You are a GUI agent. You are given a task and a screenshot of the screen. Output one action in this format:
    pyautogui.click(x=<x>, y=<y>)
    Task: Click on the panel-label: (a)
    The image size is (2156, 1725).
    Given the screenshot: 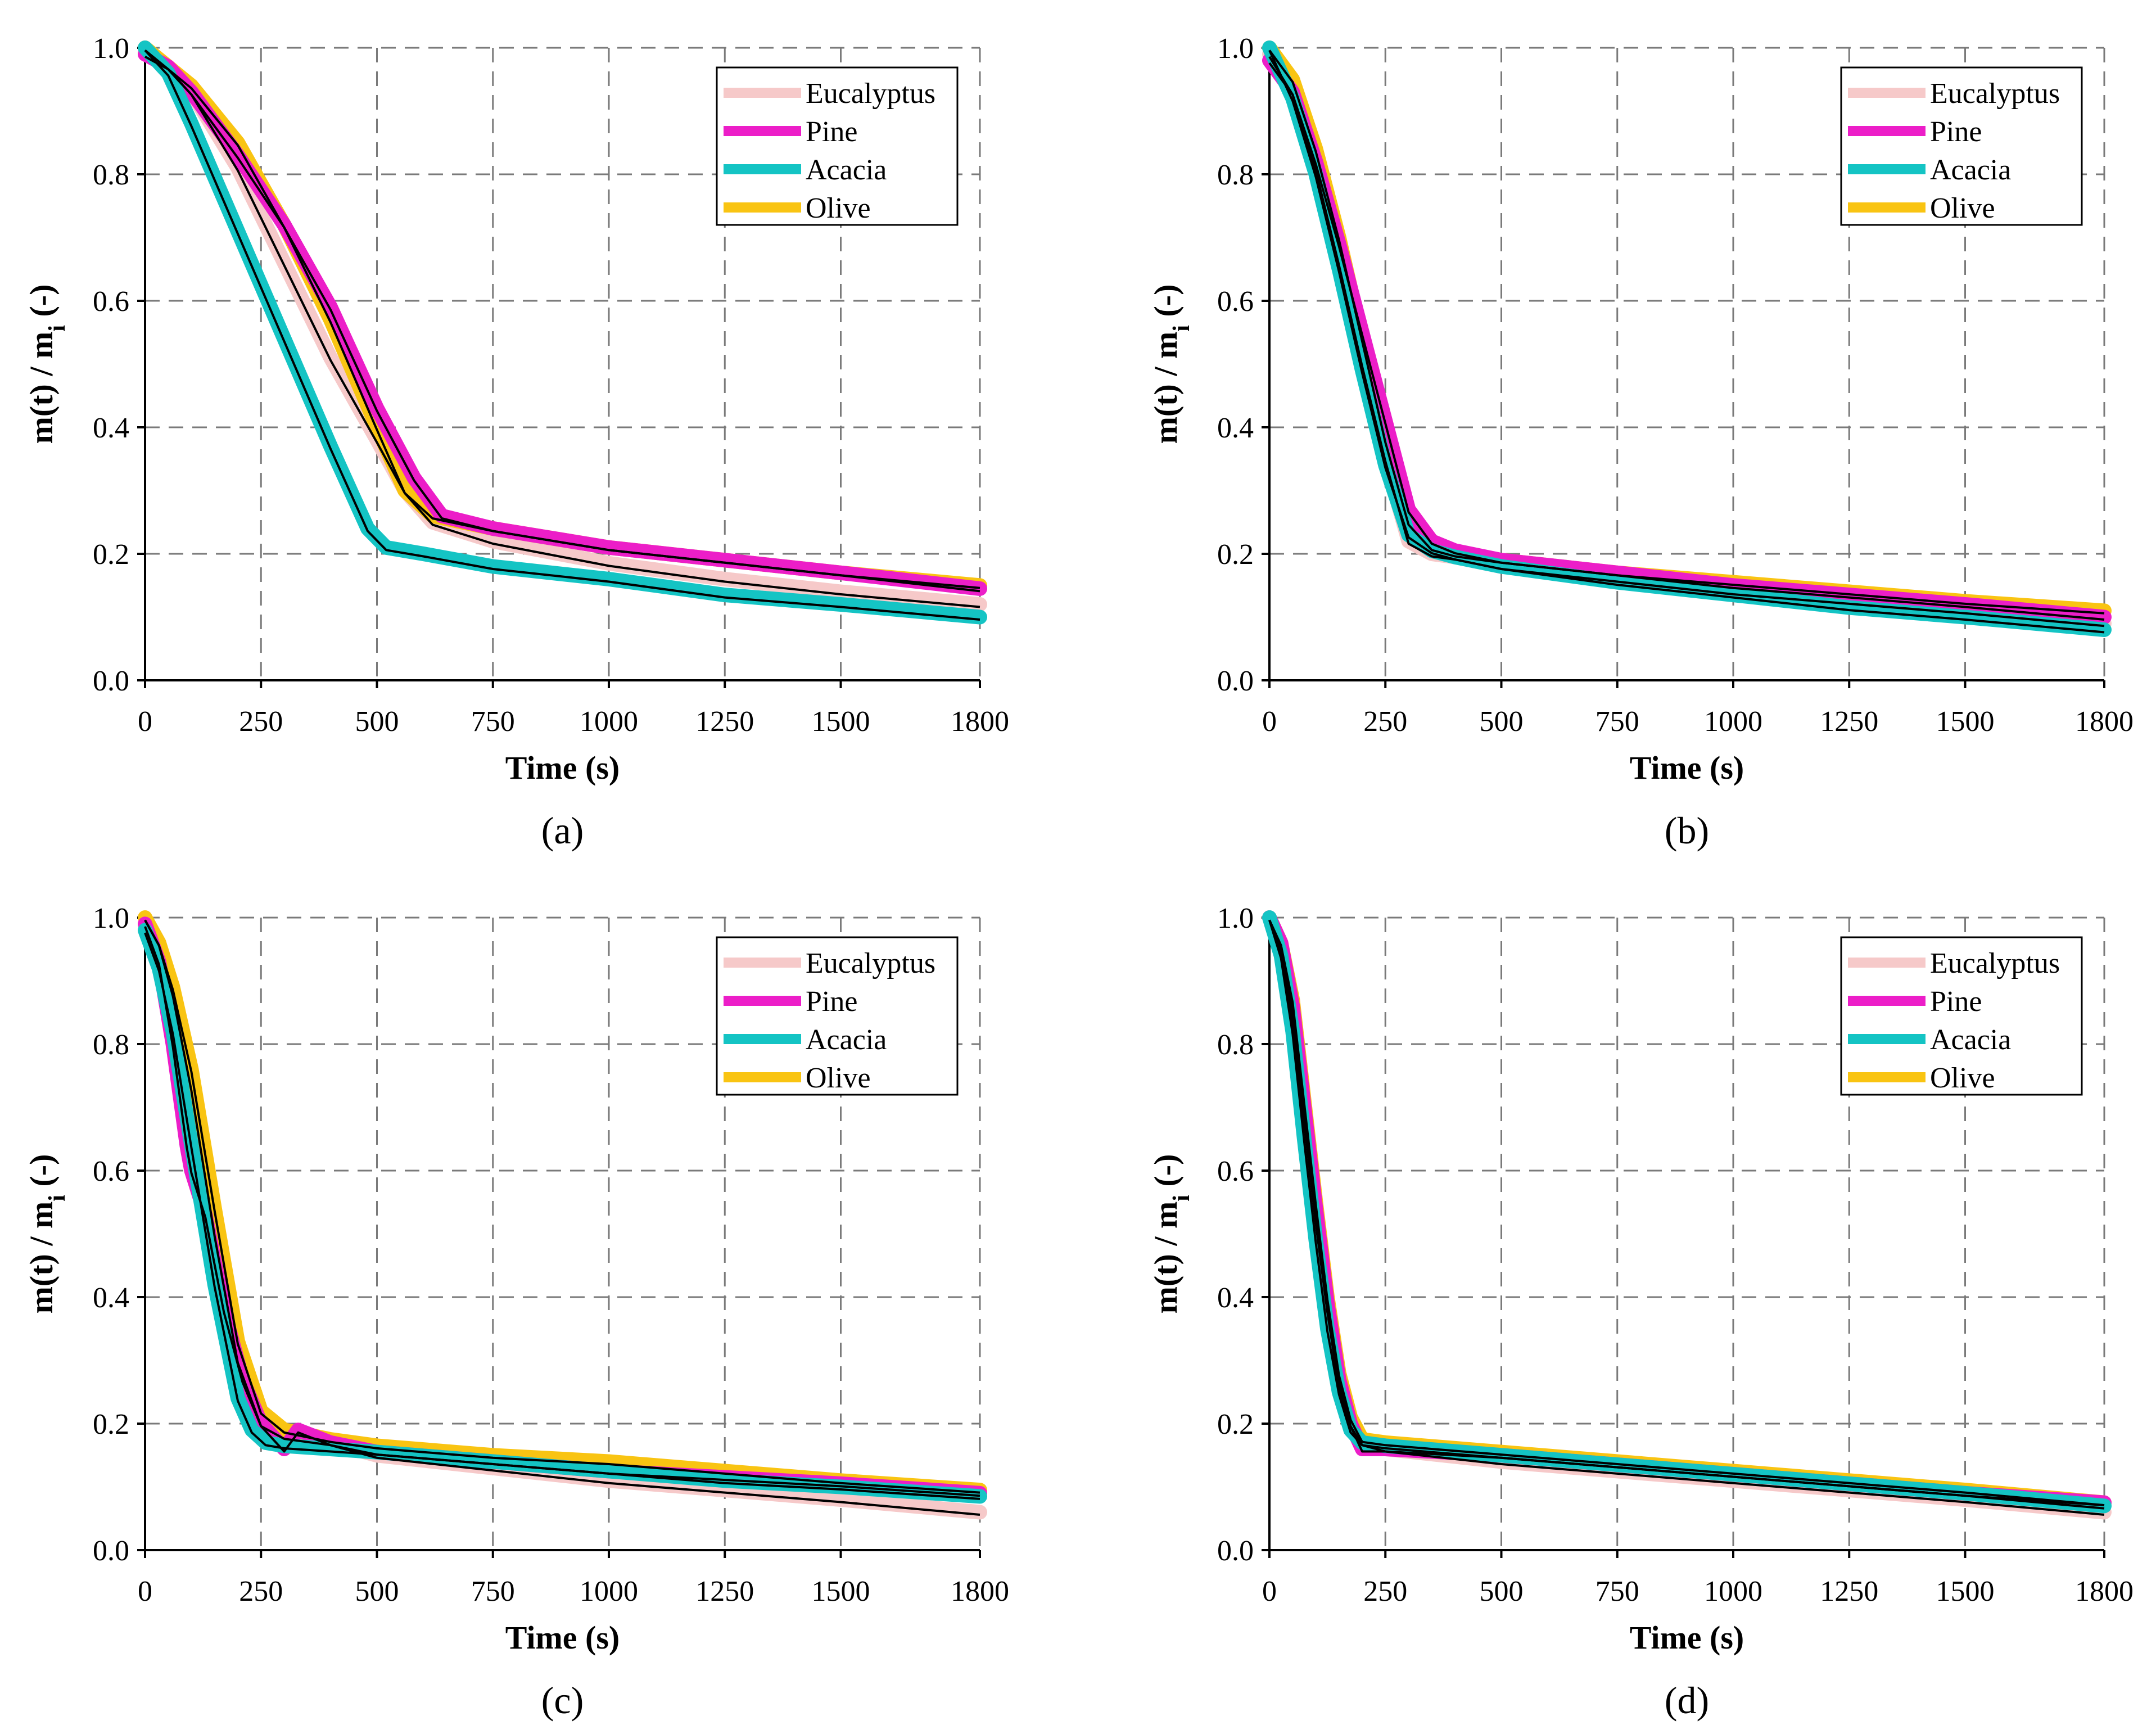 What is the action you would take?
    pyautogui.click(x=562, y=831)
    